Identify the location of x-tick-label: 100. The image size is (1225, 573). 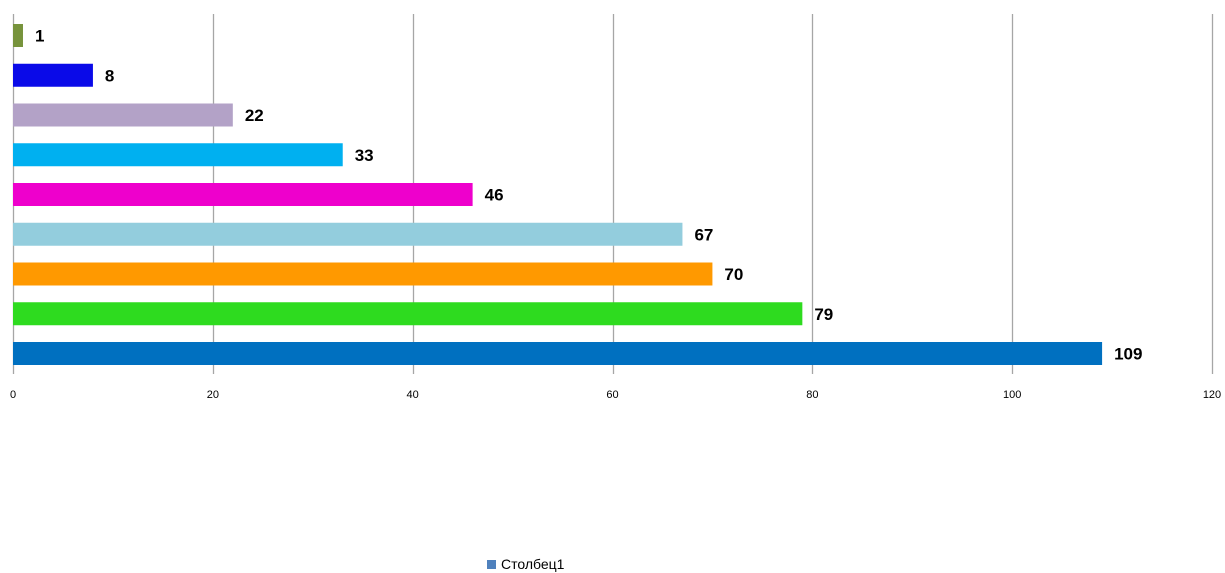
(1012, 395).